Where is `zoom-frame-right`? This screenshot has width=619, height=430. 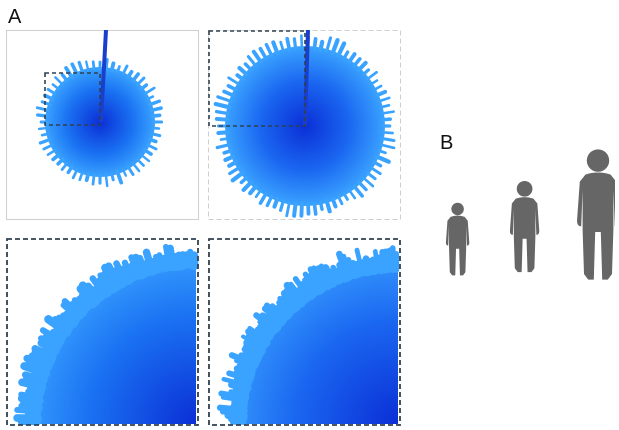
zoom-frame-right is located at coordinates (304, 332).